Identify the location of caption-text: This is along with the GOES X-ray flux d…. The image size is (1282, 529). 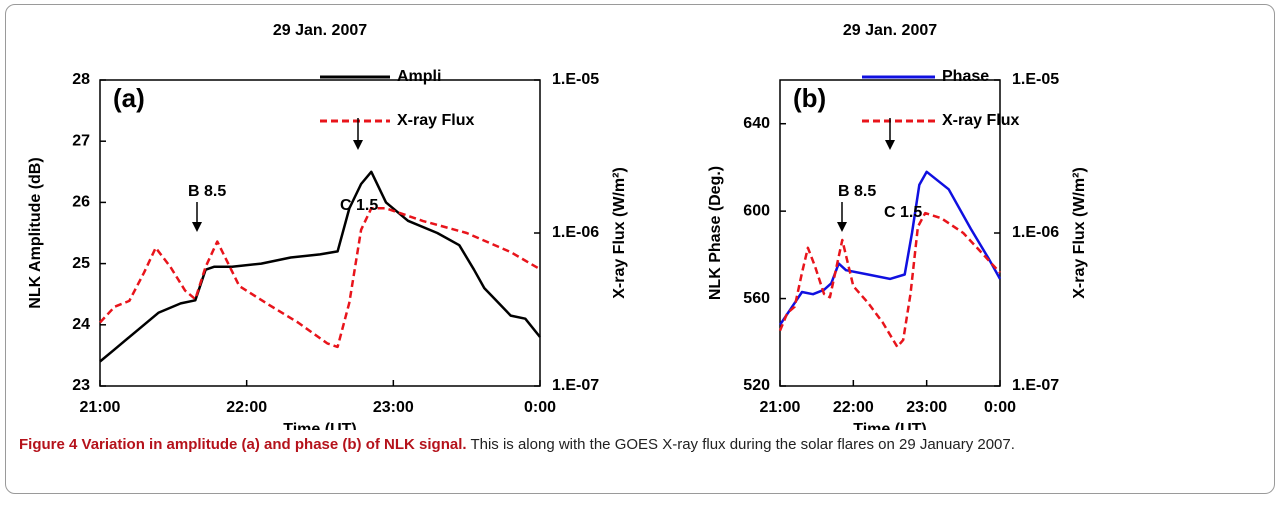
(742, 444).